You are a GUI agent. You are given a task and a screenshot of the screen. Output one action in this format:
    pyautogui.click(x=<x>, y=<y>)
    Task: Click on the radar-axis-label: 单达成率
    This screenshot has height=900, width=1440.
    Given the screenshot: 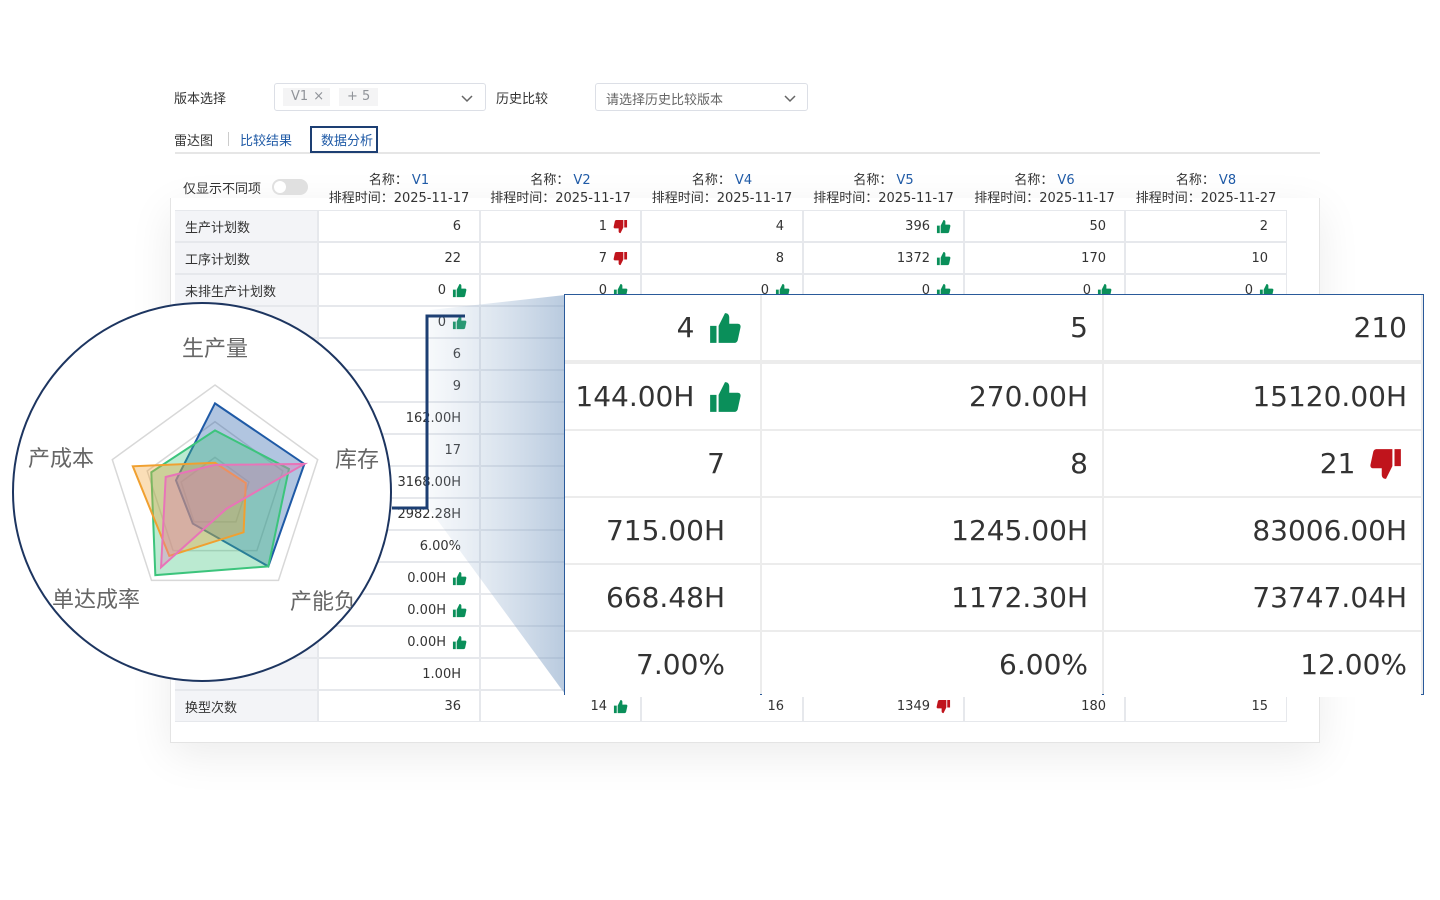 What is the action you would take?
    pyautogui.click(x=96, y=600)
    